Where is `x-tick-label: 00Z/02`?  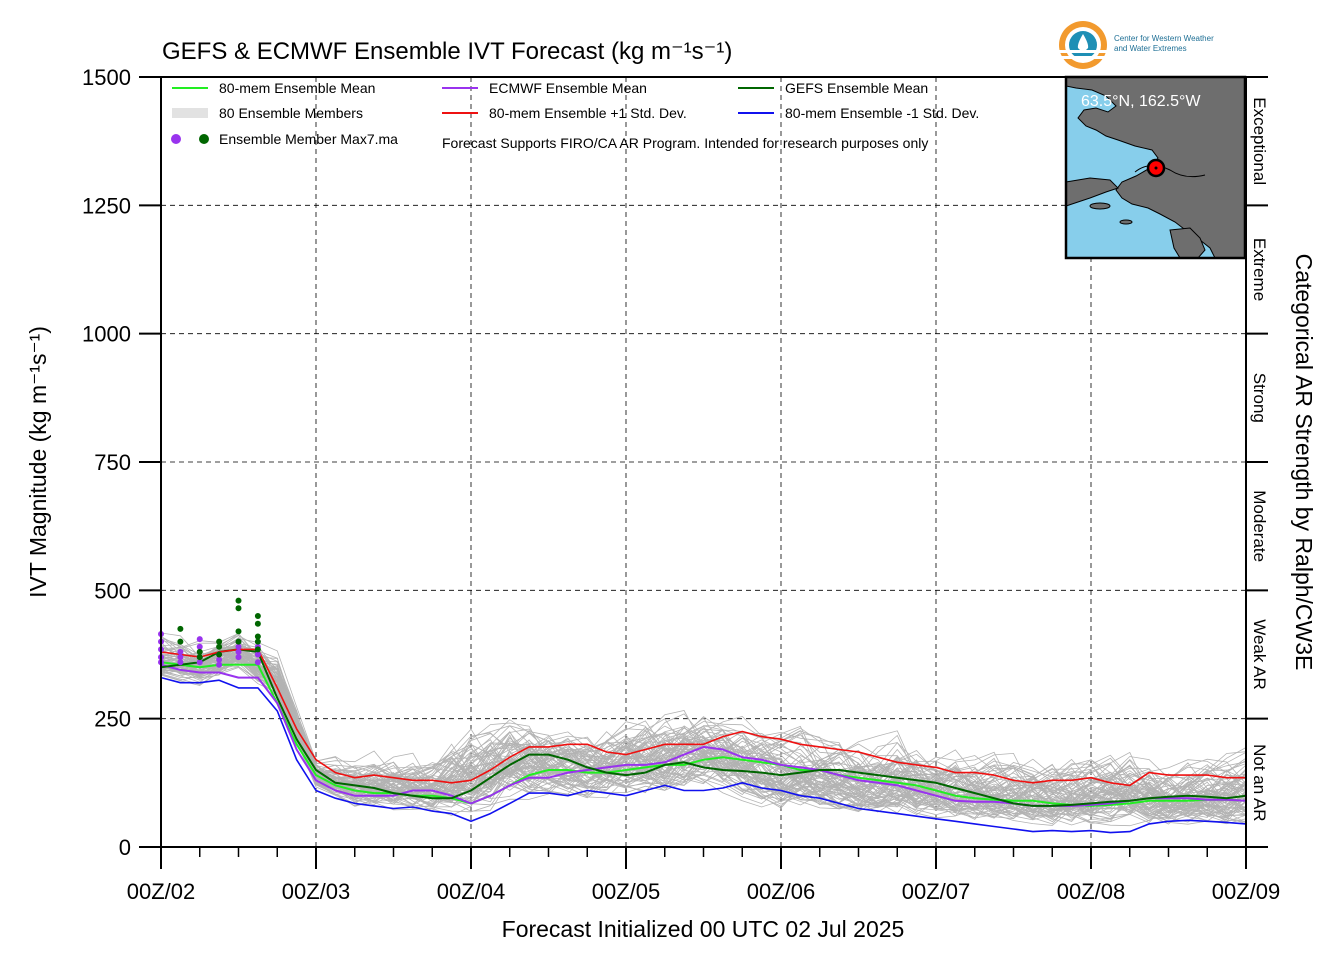 x-tick-label: 00Z/02 is located at coordinates (161, 891).